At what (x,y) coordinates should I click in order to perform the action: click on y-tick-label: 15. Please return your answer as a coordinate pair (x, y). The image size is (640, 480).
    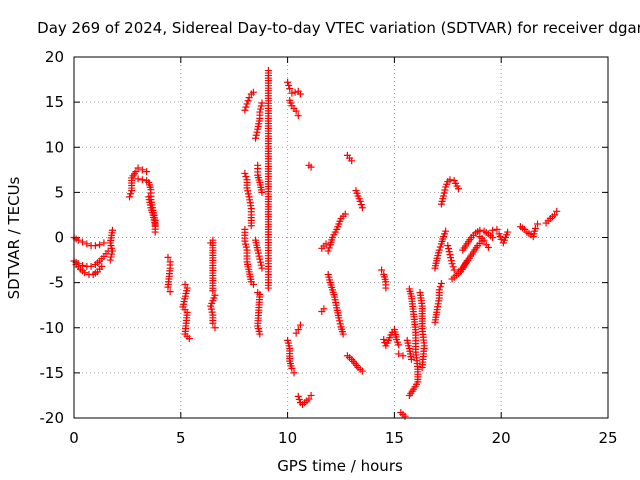
    Looking at the image, I should click on (54, 102).